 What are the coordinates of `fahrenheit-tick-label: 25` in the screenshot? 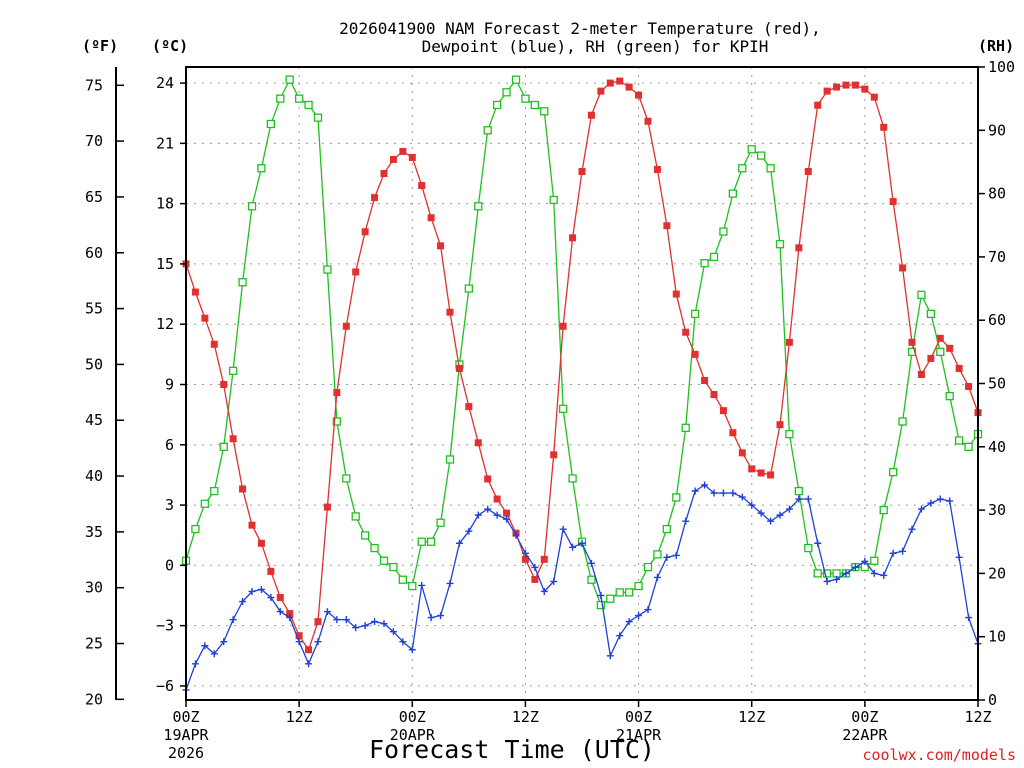 It's located at (94, 644).